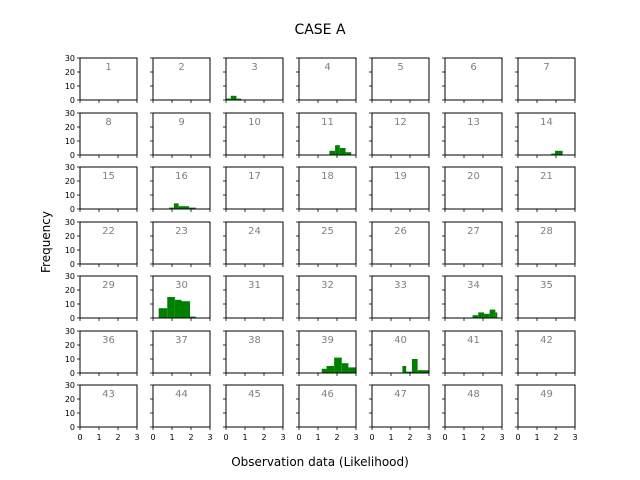  I want to click on panel-5: 5, so click(399, 80).